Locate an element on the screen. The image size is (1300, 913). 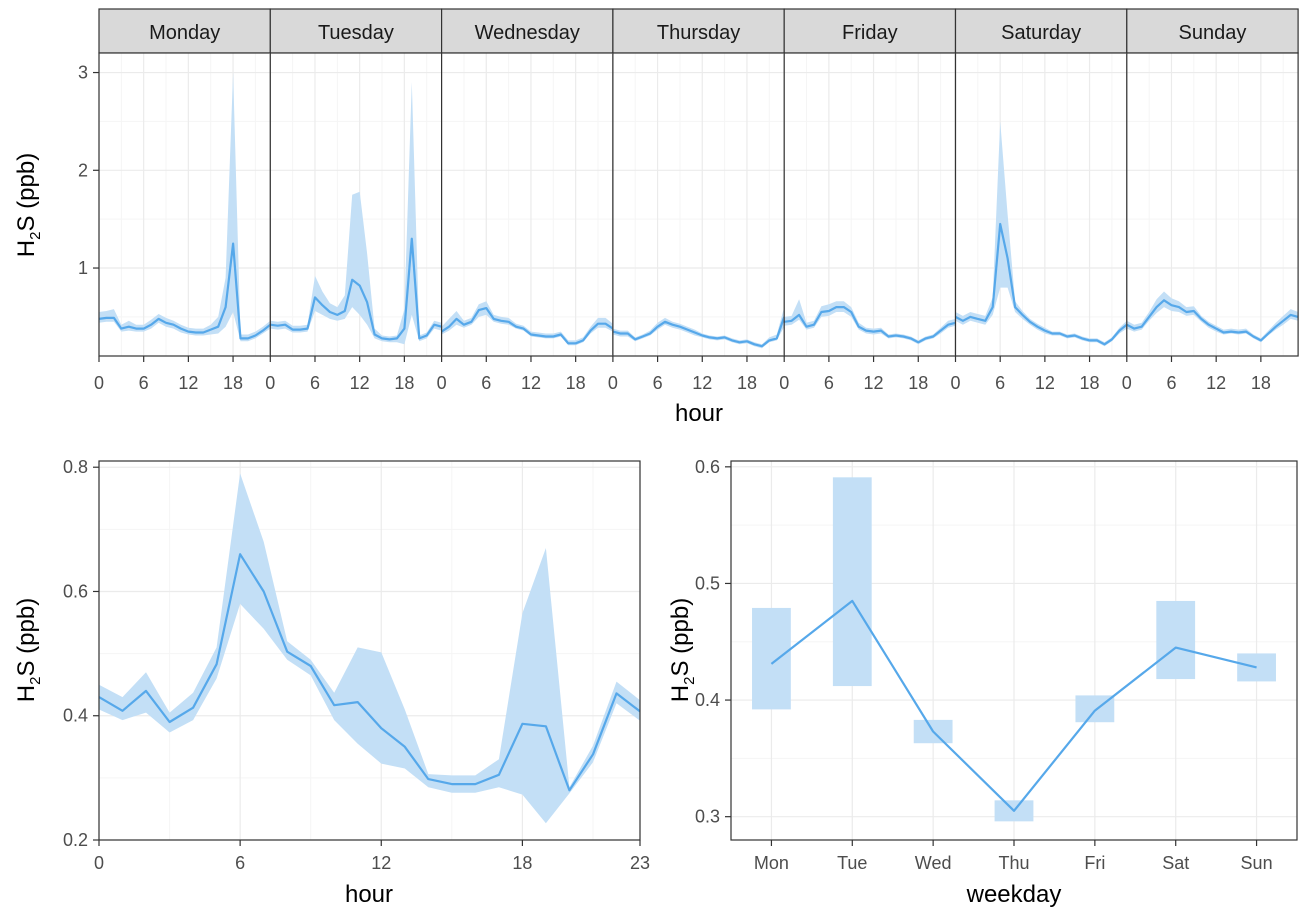
facet-monday: Monday 0 6 12 18 is located at coordinates (182, 200).